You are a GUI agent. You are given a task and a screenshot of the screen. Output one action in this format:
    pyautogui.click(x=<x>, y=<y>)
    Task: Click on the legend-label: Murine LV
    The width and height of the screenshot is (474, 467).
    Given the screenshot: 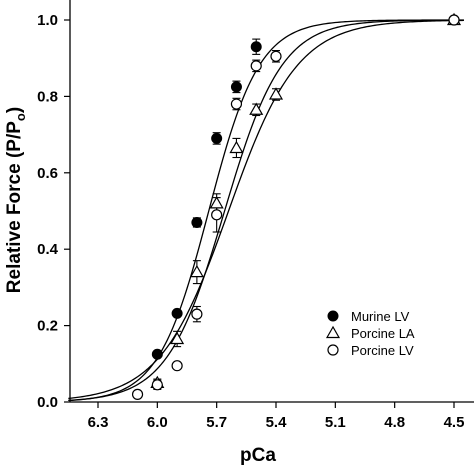 What is the action you would take?
    pyautogui.click(x=380, y=316)
    